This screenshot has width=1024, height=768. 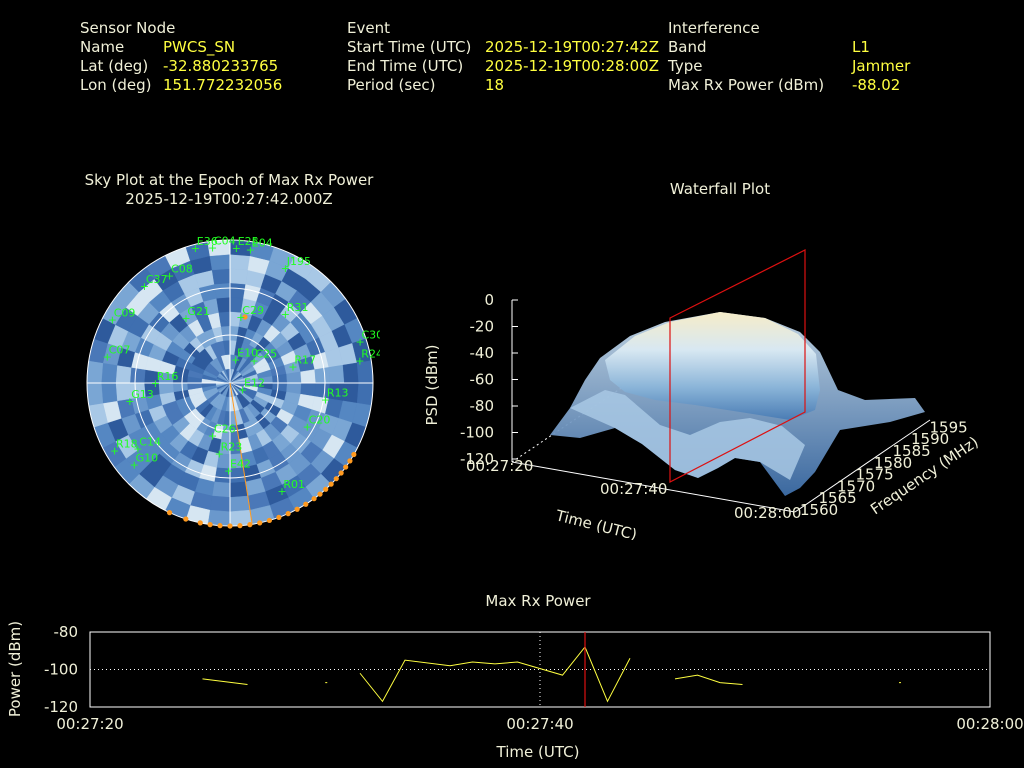 What do you see at coordinates (225, 428) in the screenshot?
I see `satellite-label: C26` at bounding box center [225, 428].